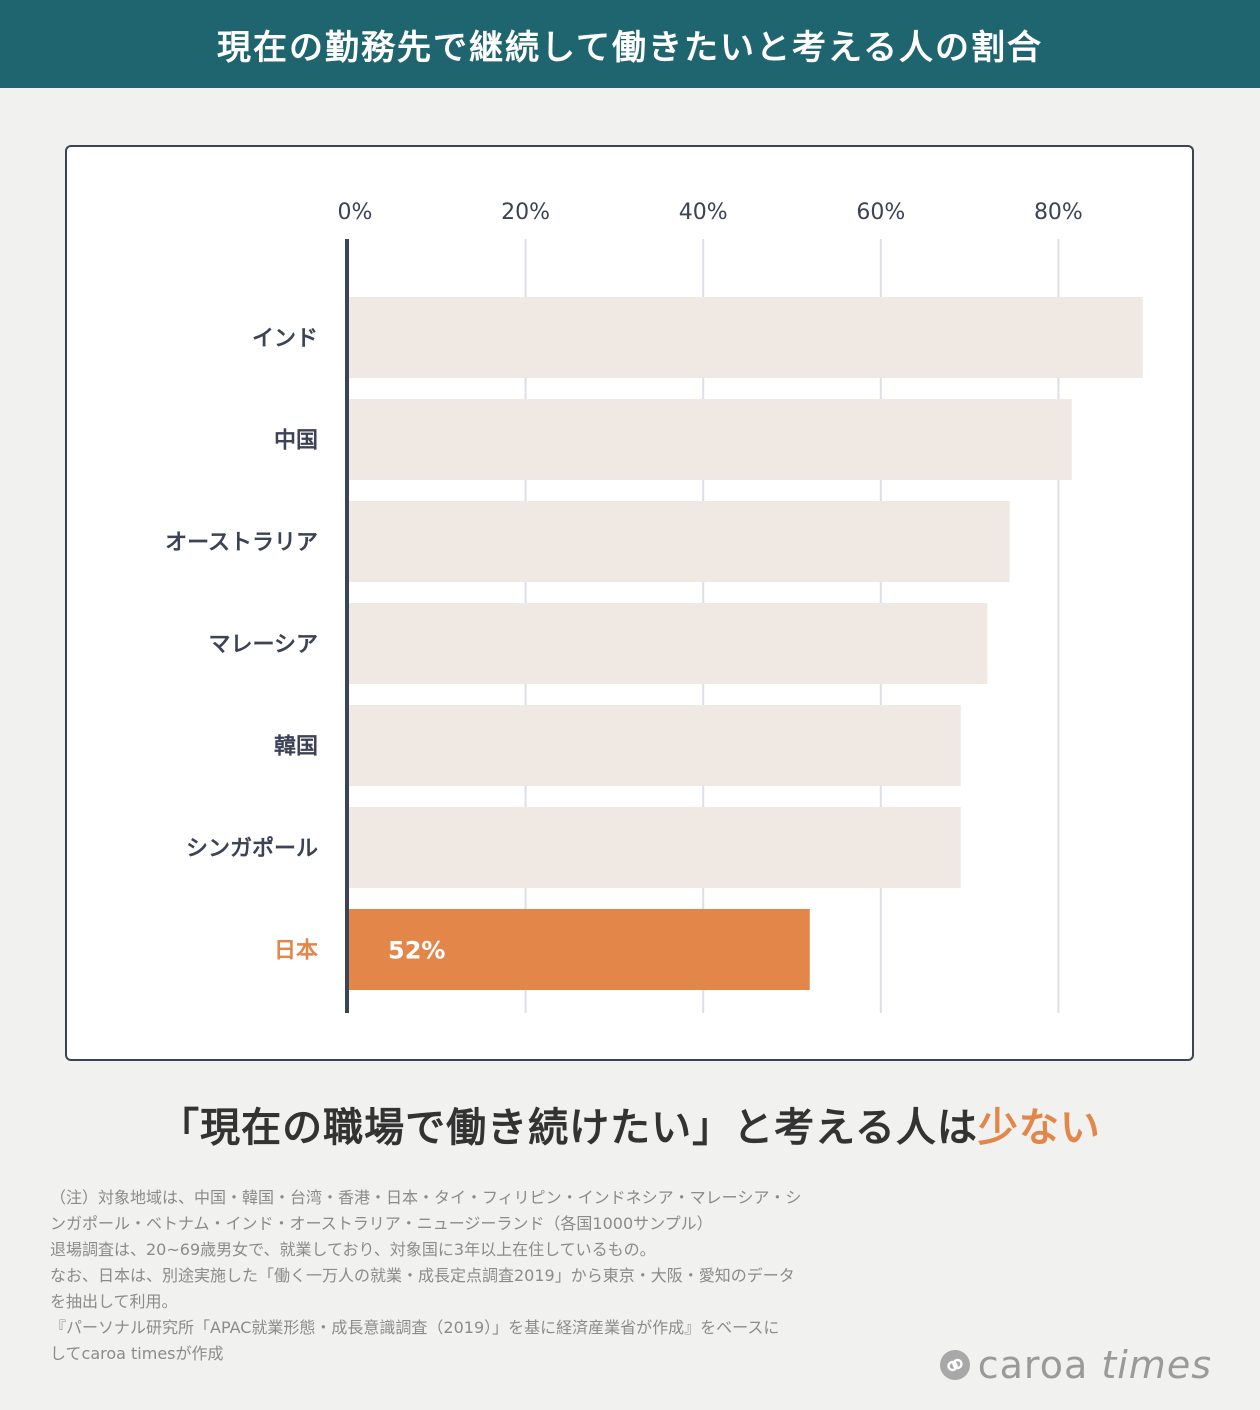 The height and width of the screenshot is (1410, 1260). What do you see at coordinates (296, 747) in the screenshot?
I see `category-label: 韓国` at bounding box center [296, 747].